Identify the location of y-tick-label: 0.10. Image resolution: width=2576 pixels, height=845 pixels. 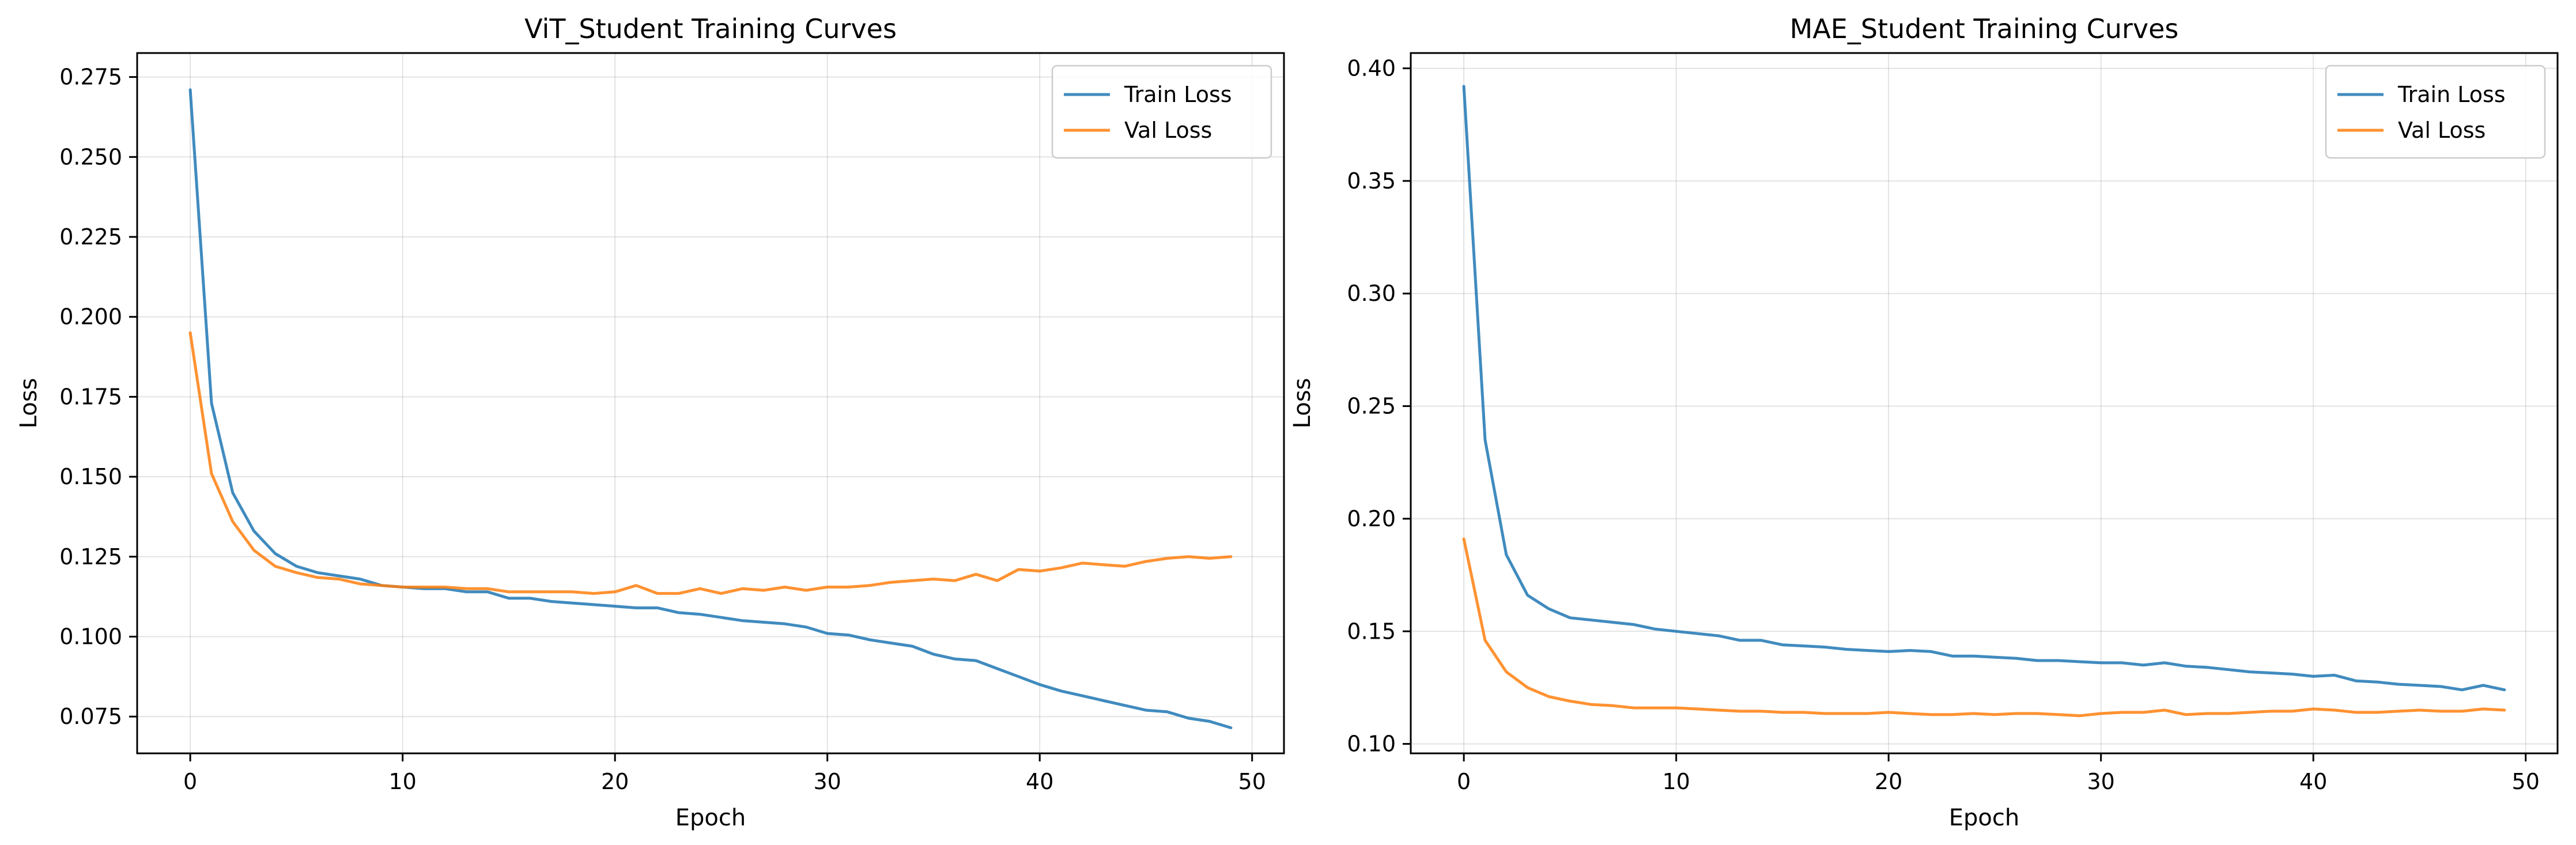
(1371, 744).